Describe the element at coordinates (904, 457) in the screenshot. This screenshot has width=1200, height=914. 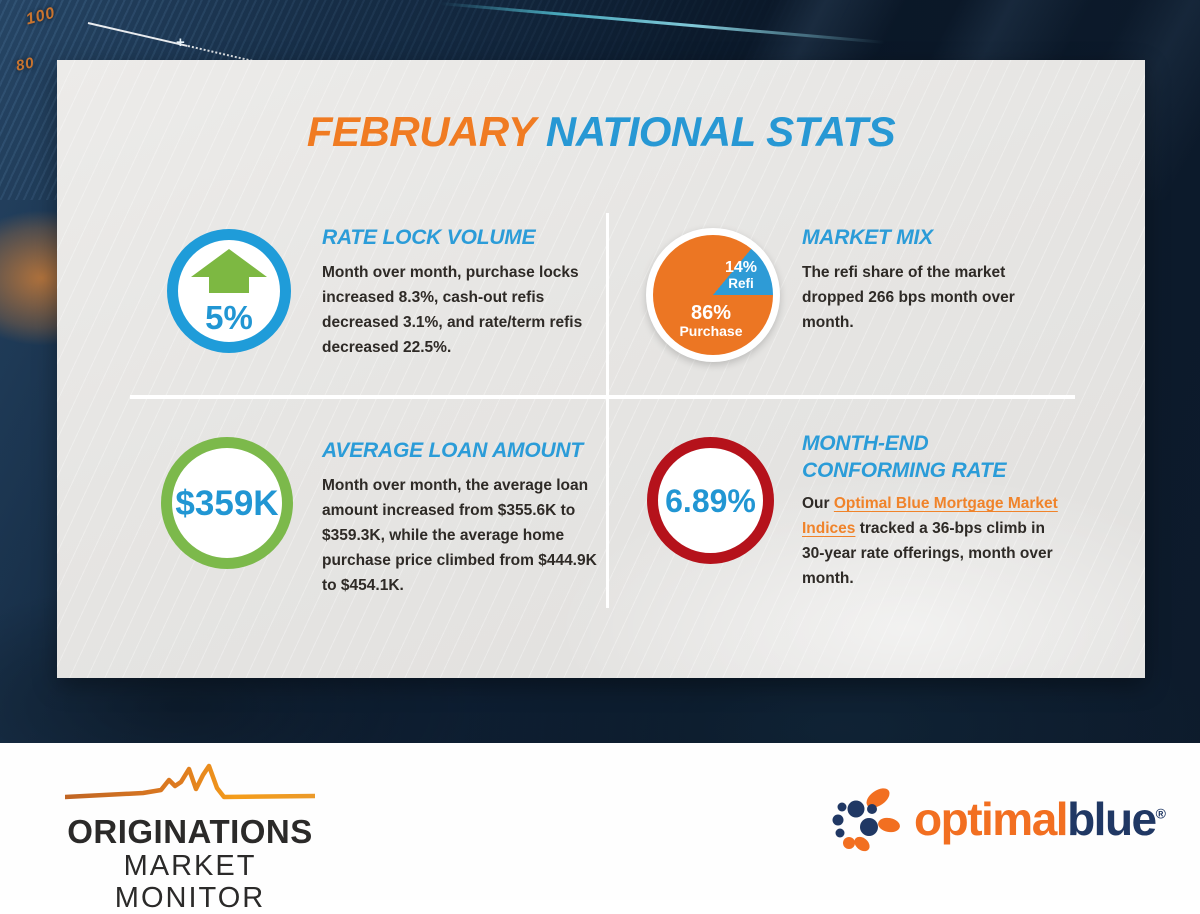
I see `conforming-rate-heading: MONTH-END CONFORMING RATE` at that location.